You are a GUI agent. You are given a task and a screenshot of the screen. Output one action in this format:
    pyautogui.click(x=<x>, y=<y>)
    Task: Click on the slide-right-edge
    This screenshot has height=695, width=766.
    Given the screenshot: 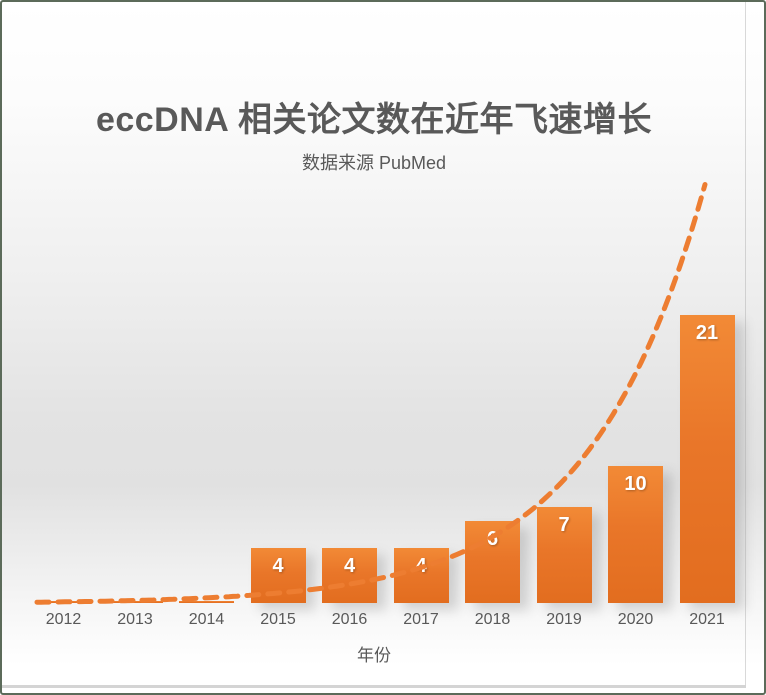 What is the action you would take?
    pyautogui.click(x=745, y=344)
    